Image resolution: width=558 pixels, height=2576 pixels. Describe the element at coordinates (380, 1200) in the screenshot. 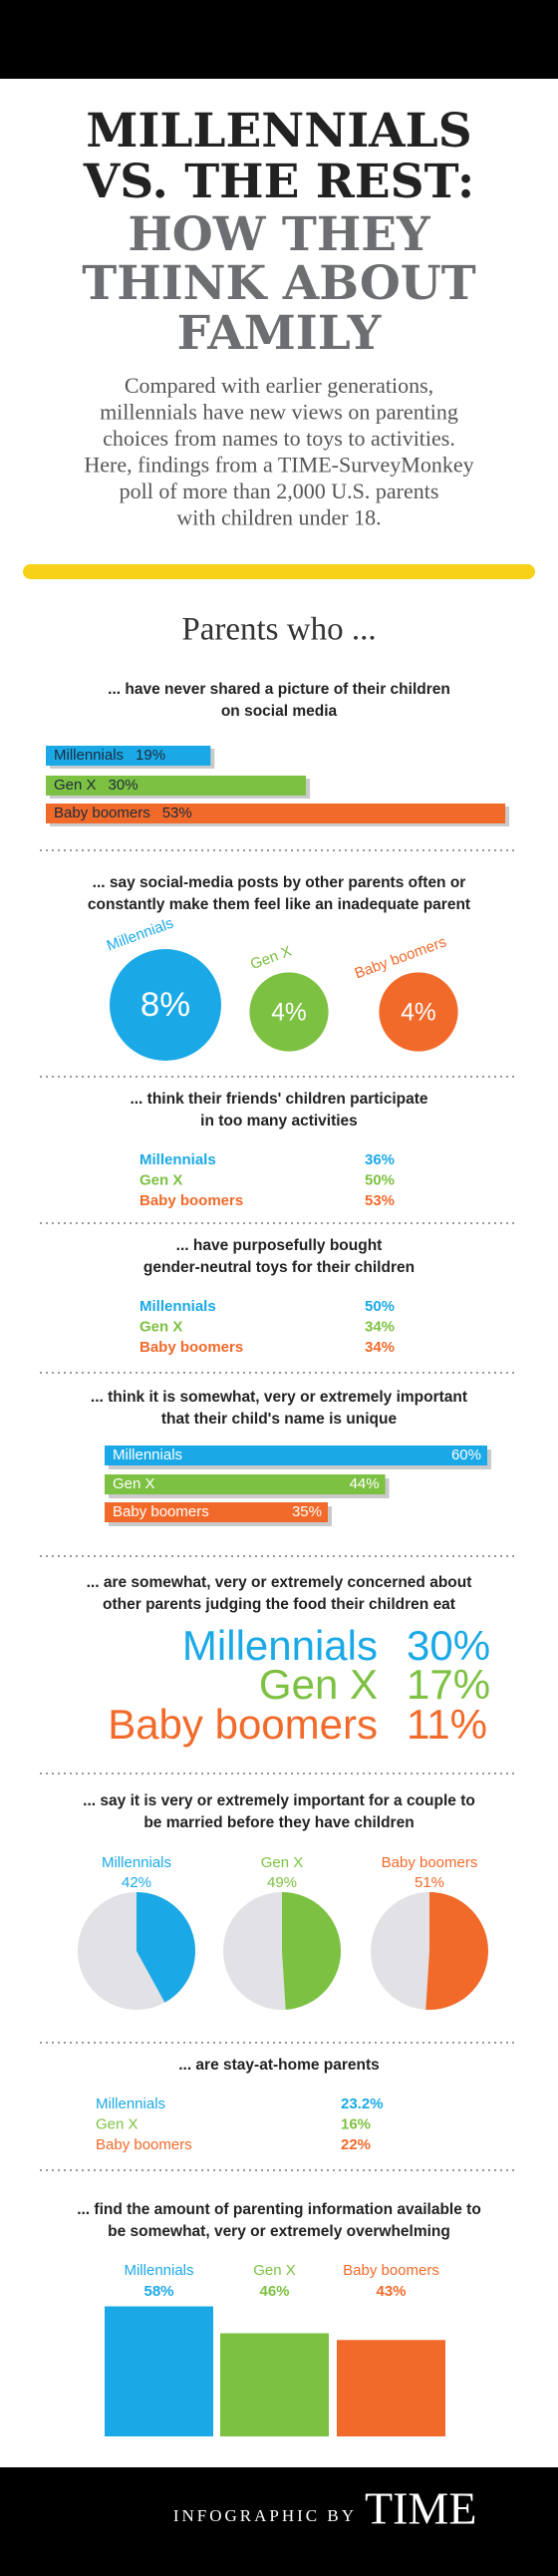

I see `row-value: 53%` at that location.